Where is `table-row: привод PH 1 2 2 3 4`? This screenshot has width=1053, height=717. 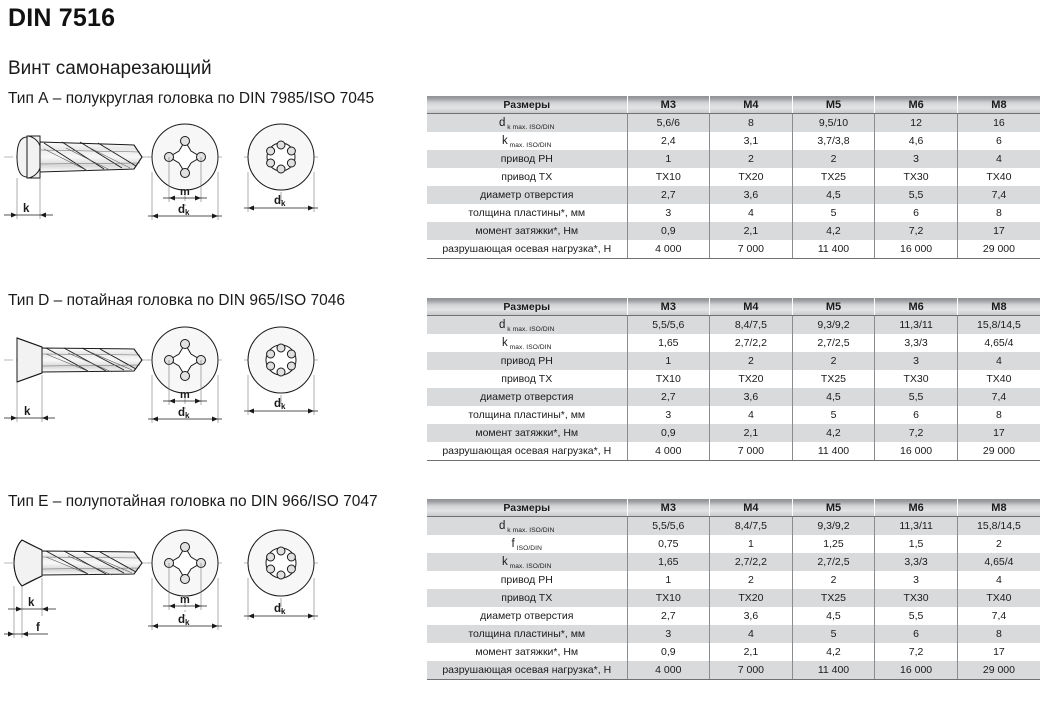 table-row: привод PH 1 2 2 3 4 is located at coordinates (733, 361).